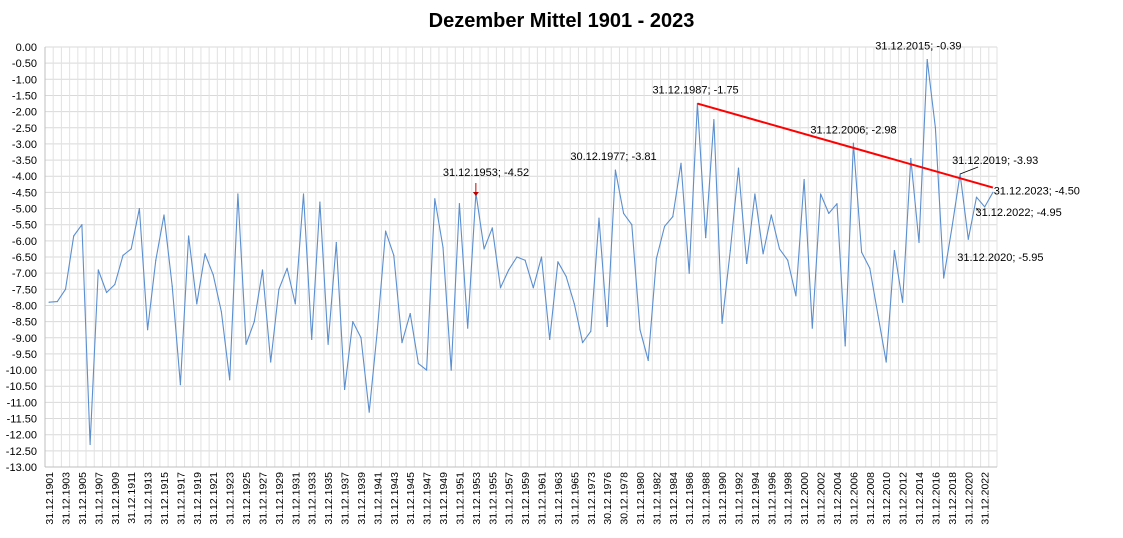 This screenshot has width=1123, height=538. I want to click on x-tick-label: 31.12.1957, so click(510, 498).